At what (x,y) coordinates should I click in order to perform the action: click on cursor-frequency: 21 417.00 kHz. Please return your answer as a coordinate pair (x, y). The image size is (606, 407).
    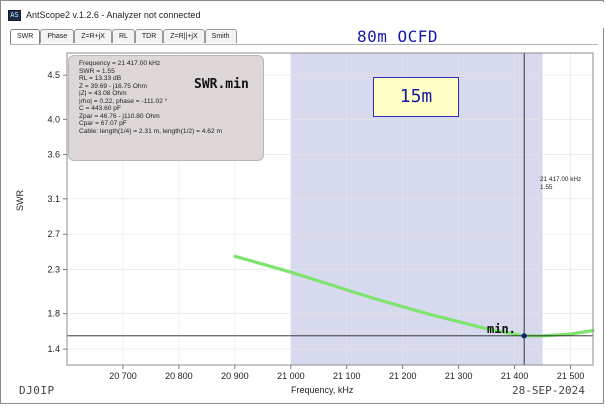
    Looking at the image, I should click on (561, 179).